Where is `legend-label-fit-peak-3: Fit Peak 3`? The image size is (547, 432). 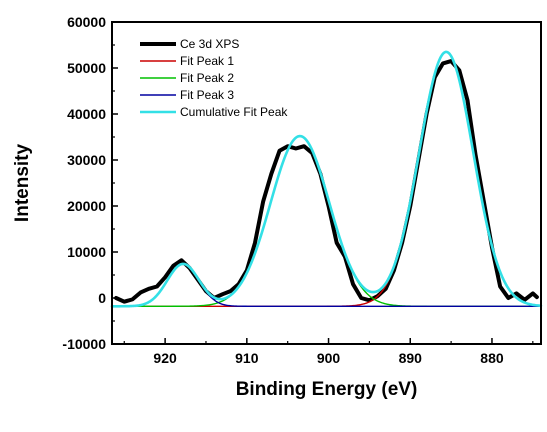 legend-label-fit-peak-3: Fit Peak 3 is located at coordinates (207, 95).